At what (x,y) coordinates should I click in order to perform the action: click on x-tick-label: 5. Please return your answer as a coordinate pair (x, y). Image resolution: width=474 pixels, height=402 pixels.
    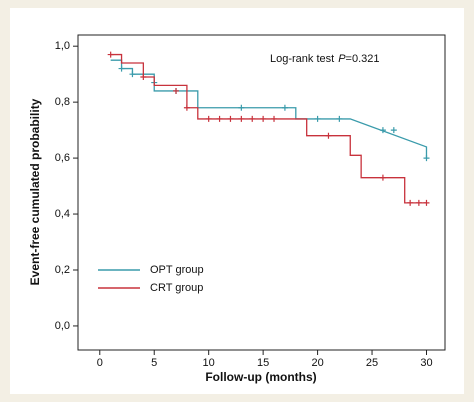
    Looking at the image, I should click on (154, 363).